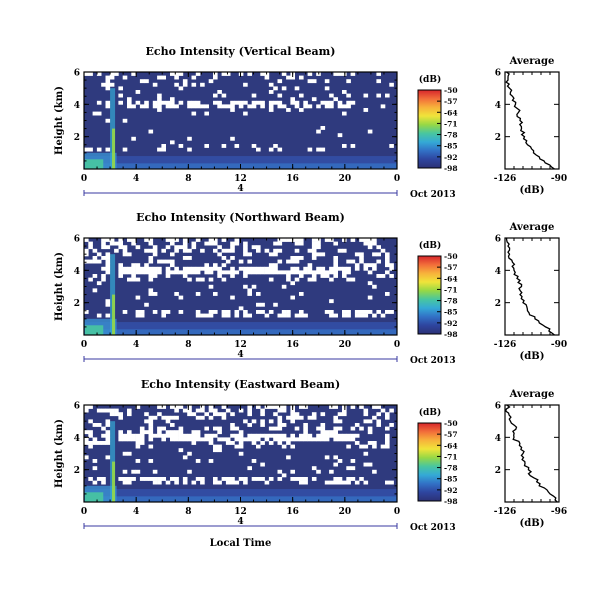 Image resolution: width=614 pixels, height=598 pixels. I want to click on panel-title: Echo Intensity (Vertical Beam), so click(240, 51).